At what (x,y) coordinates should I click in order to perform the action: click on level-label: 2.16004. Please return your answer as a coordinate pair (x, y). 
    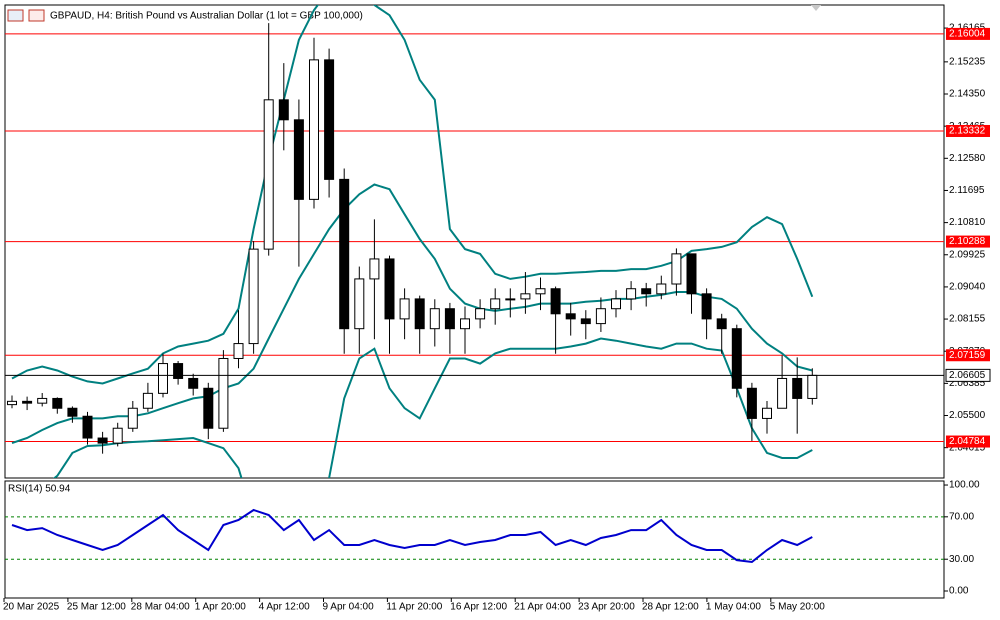
    Looking at the image, I should click on (967, 34).